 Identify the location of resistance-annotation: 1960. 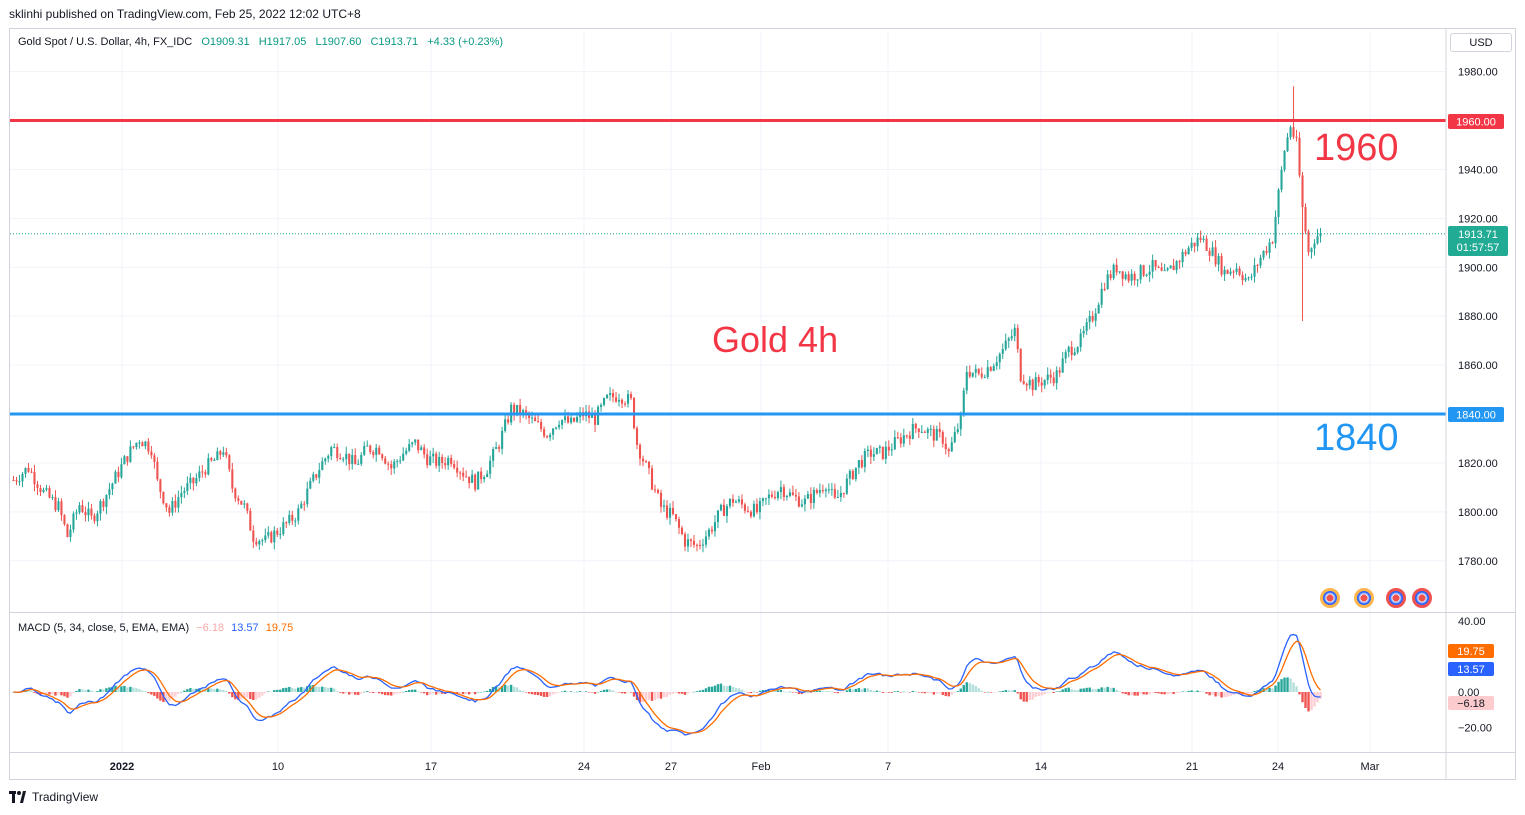
(1356, 148).